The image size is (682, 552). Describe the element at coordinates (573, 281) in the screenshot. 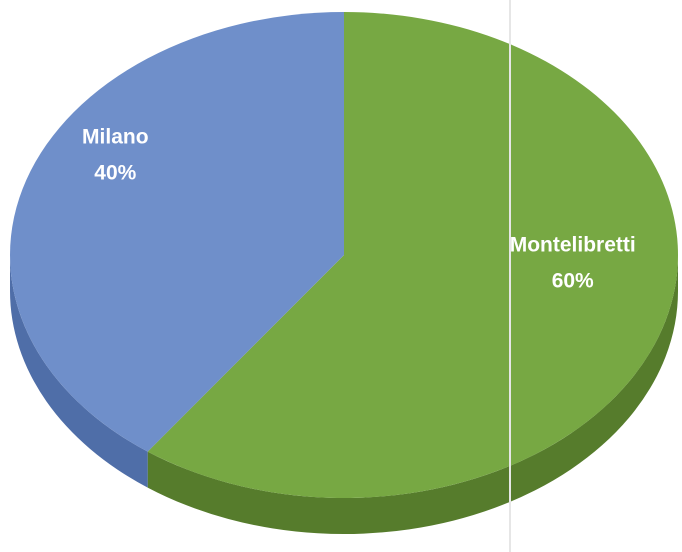

I see `slice-value-label: 60%` at that location.